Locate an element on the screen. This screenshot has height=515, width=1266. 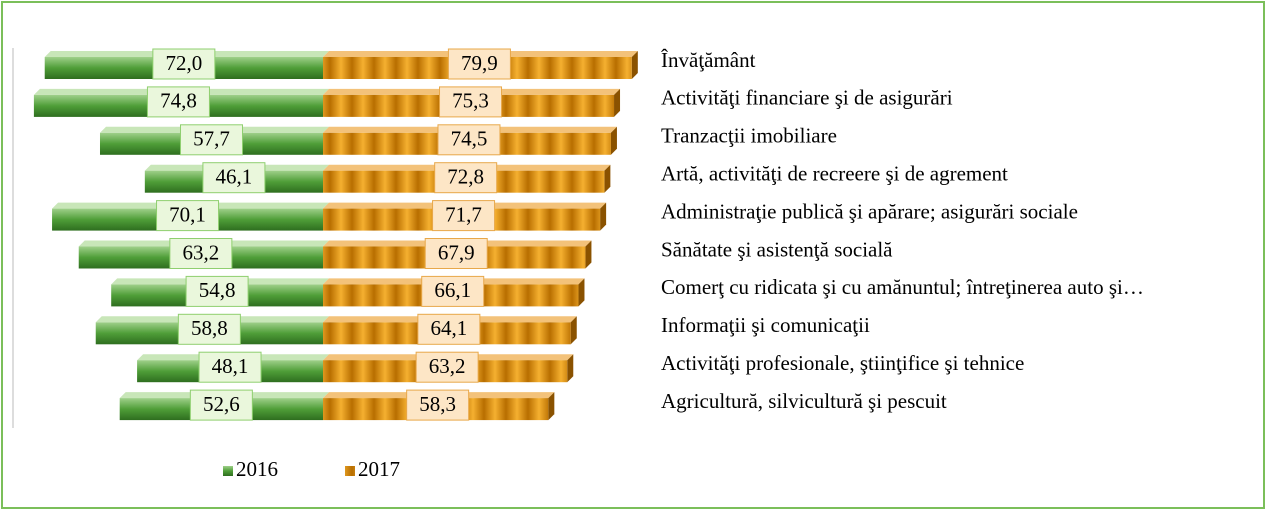
legend-label: 2016 is located at coordinates (257, 469).